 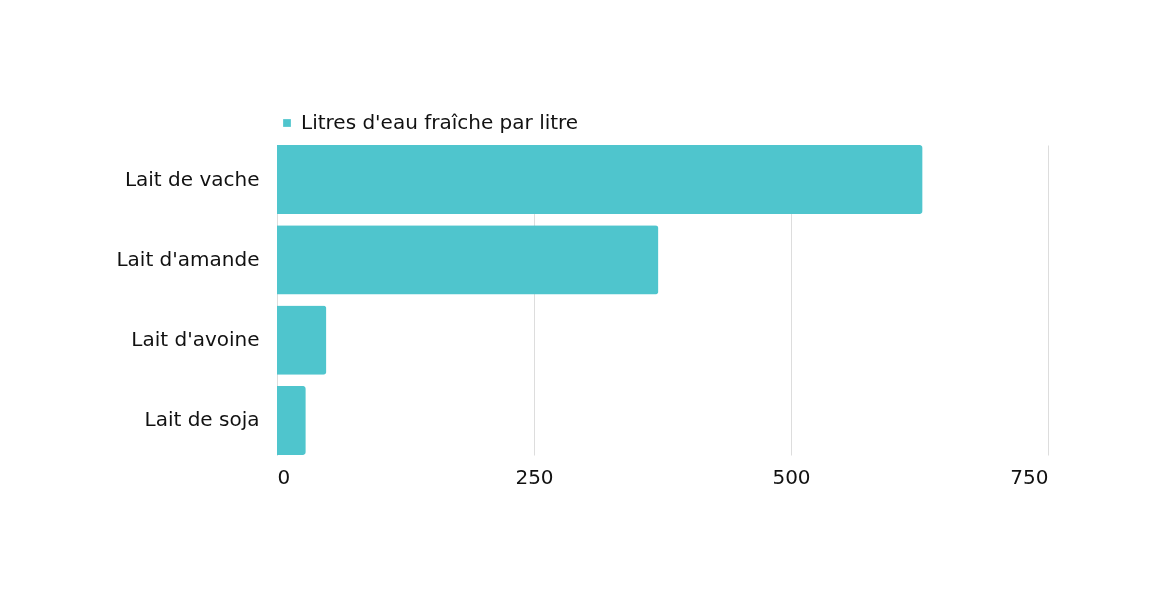 I want to click on y-tick-label: Lait d'amande, so click(x=188, y=258).